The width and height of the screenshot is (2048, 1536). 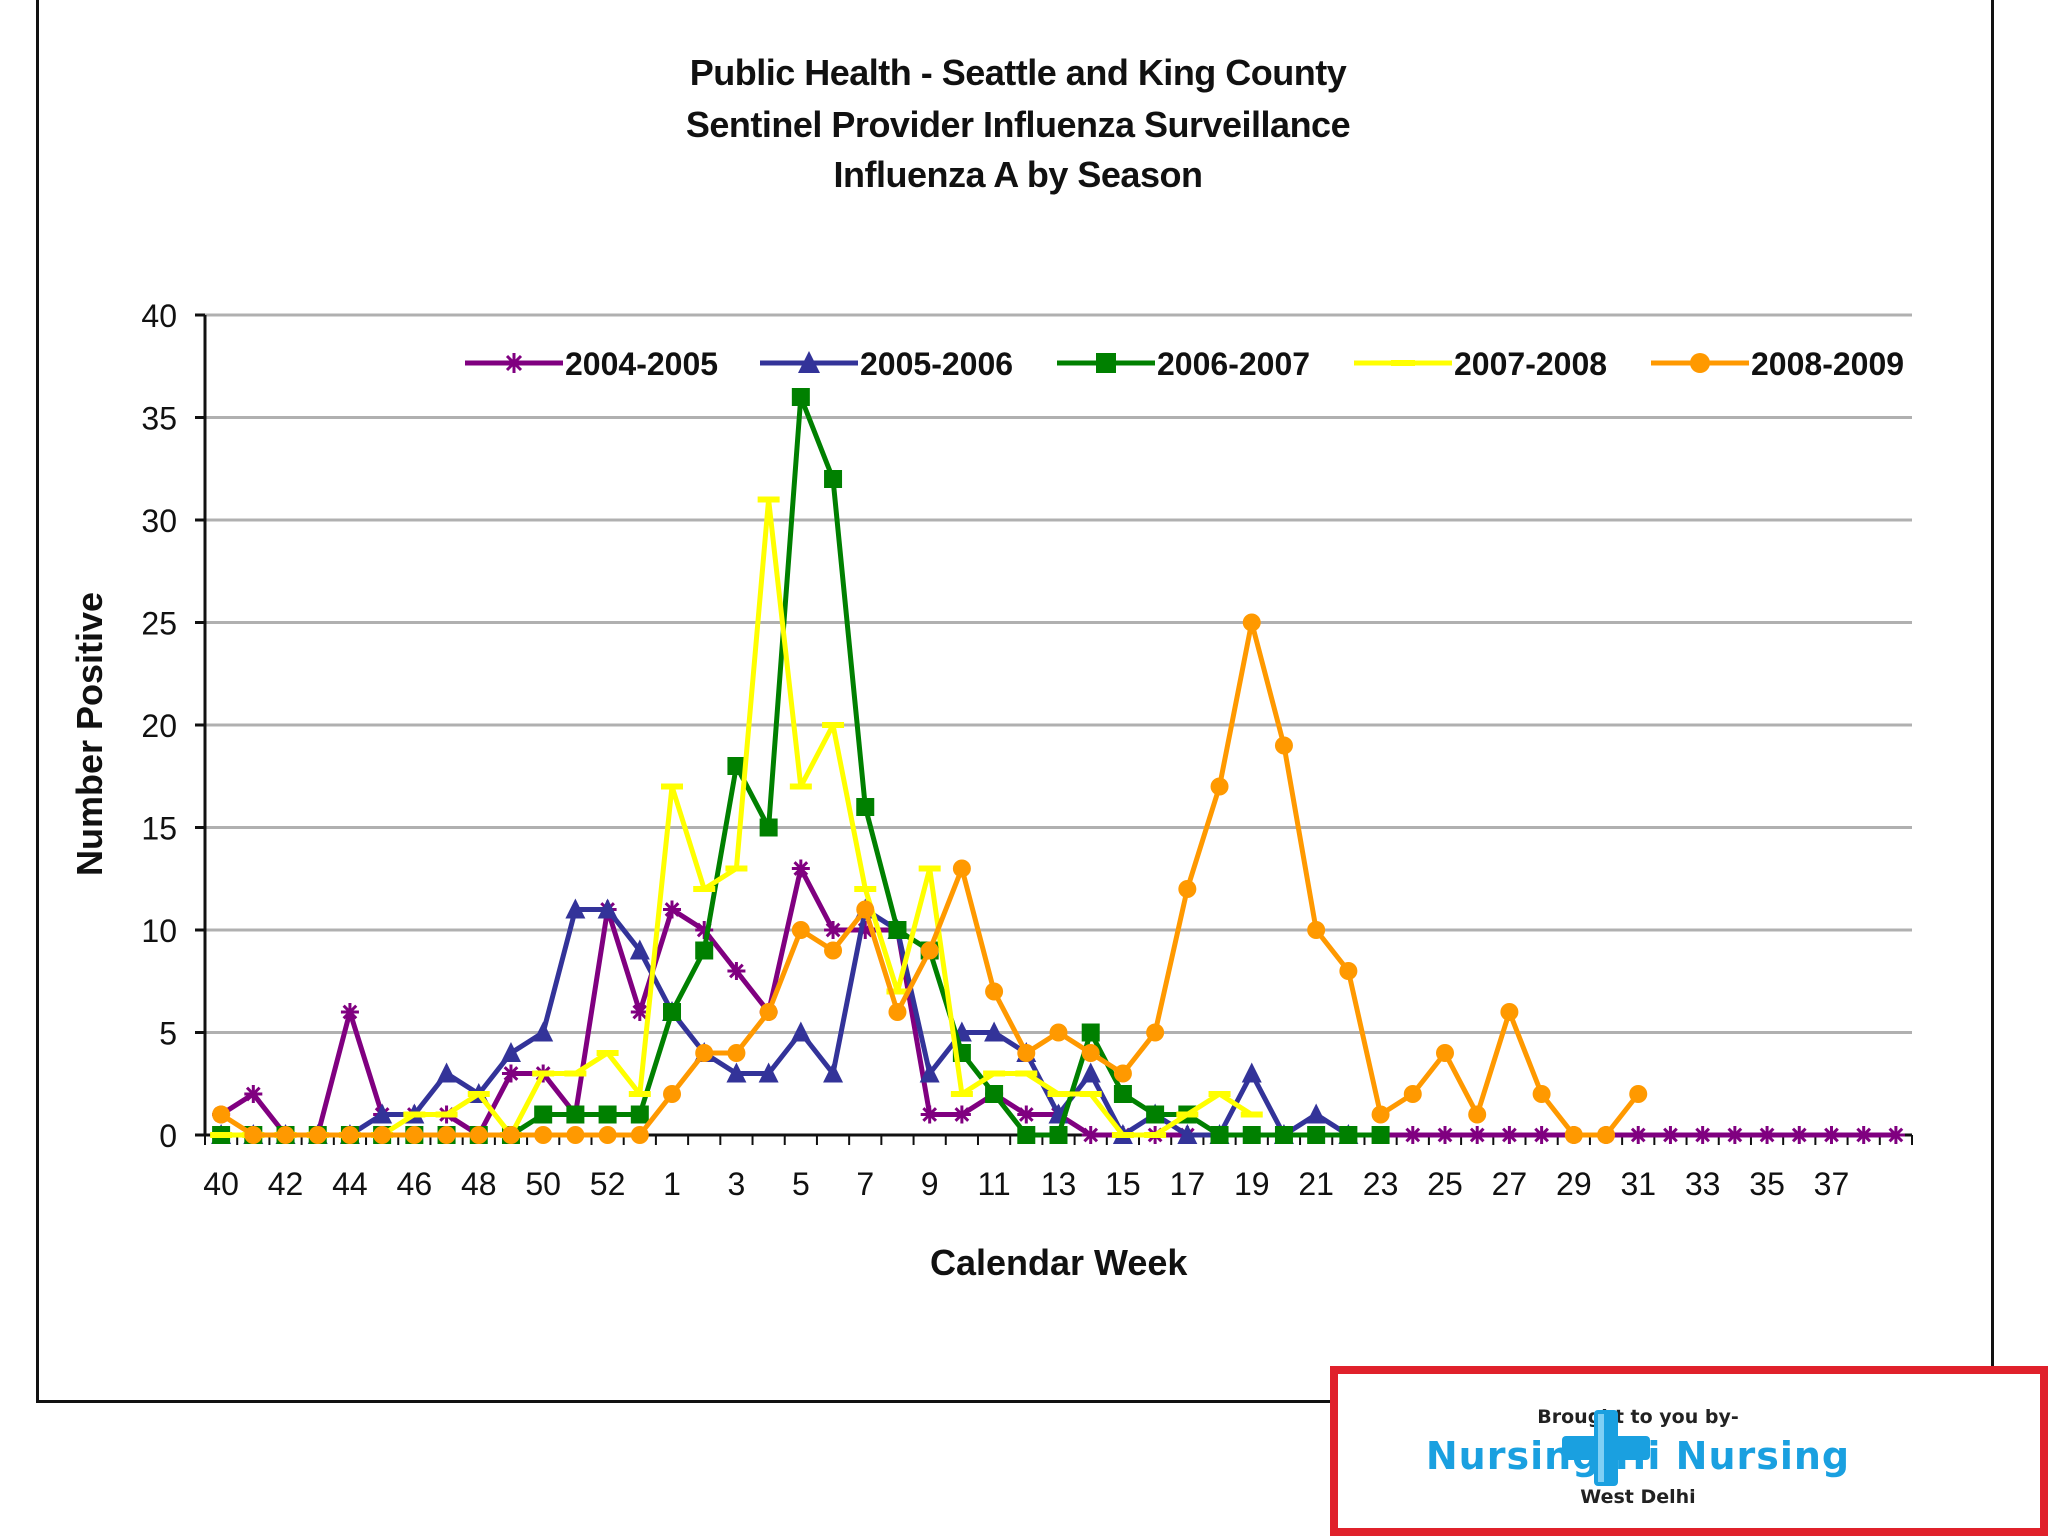 I want to click on x-tick-label: 23, so click(x=1381, y=1184).